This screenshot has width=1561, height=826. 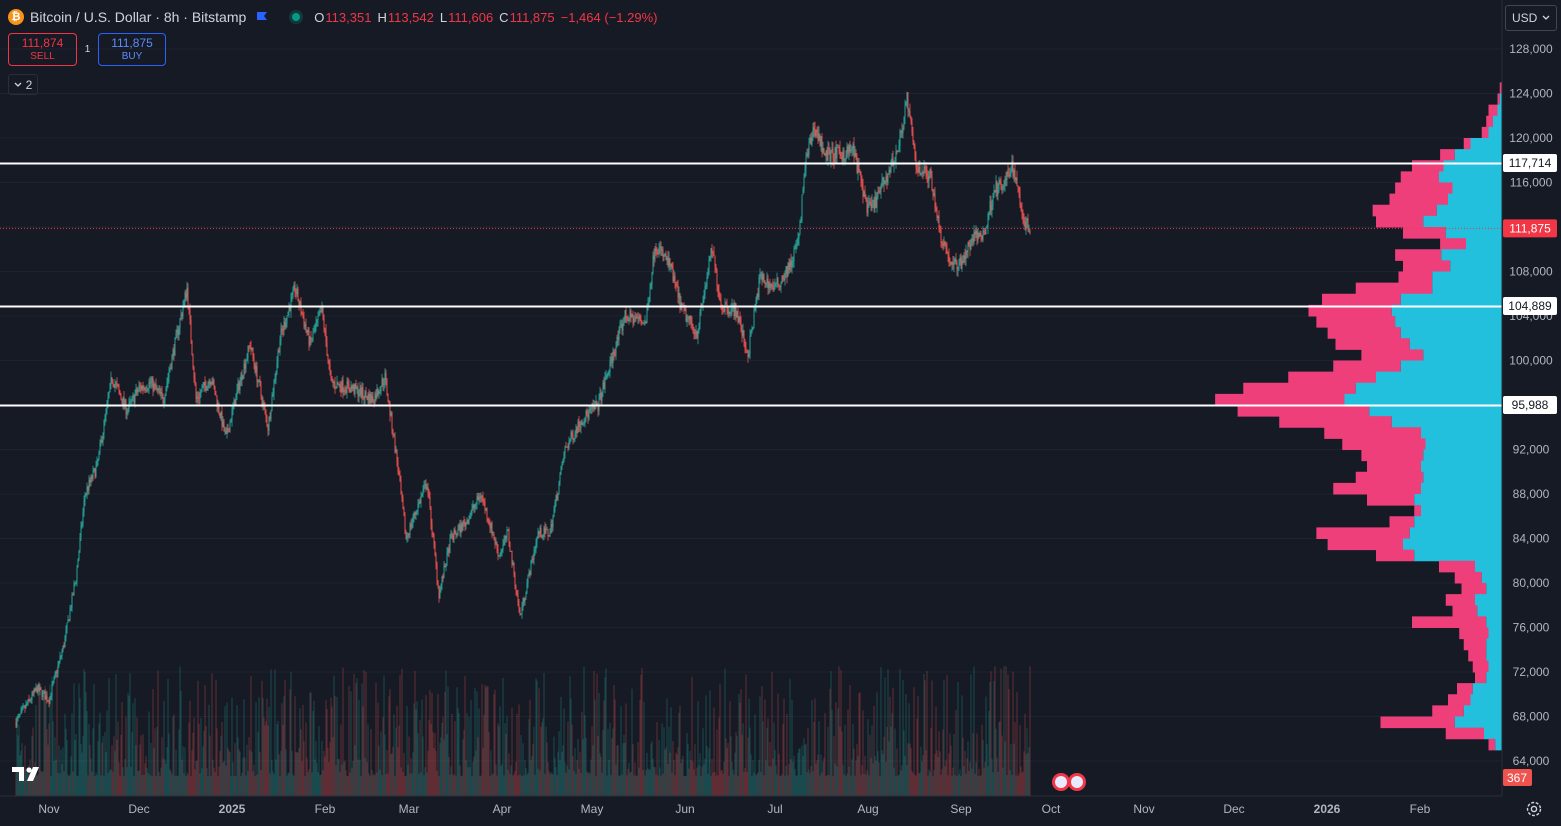 I want to click on spread-value: 1, so click(x=87, y=49).